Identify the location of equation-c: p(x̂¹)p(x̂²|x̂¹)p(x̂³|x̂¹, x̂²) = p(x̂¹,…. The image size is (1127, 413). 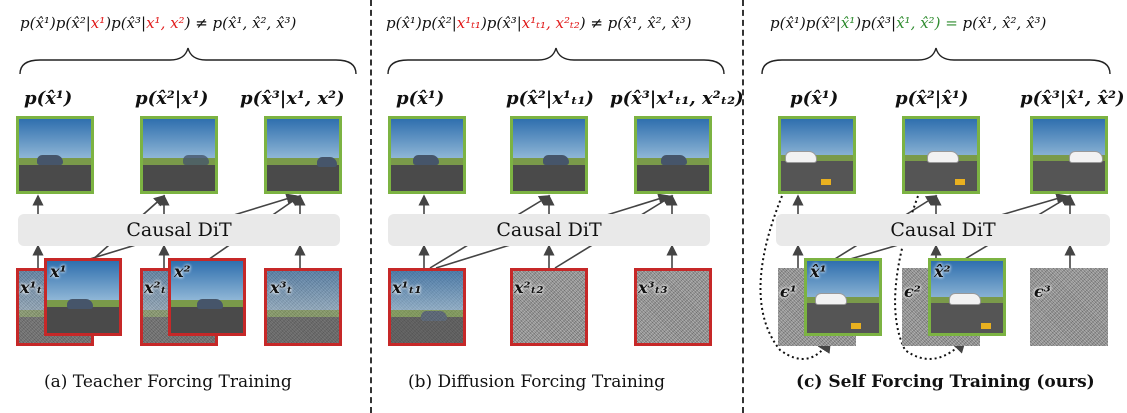
(908, 23).